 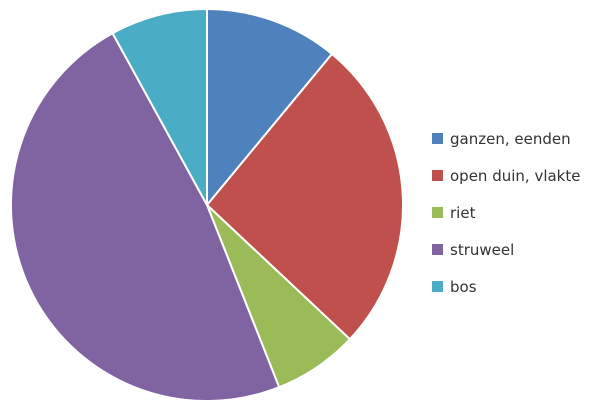 What do you see at coordinates (510, 138) in the screenshot?
I see `legend-label: ganzen, eenden` at bounding box center [510, 138].